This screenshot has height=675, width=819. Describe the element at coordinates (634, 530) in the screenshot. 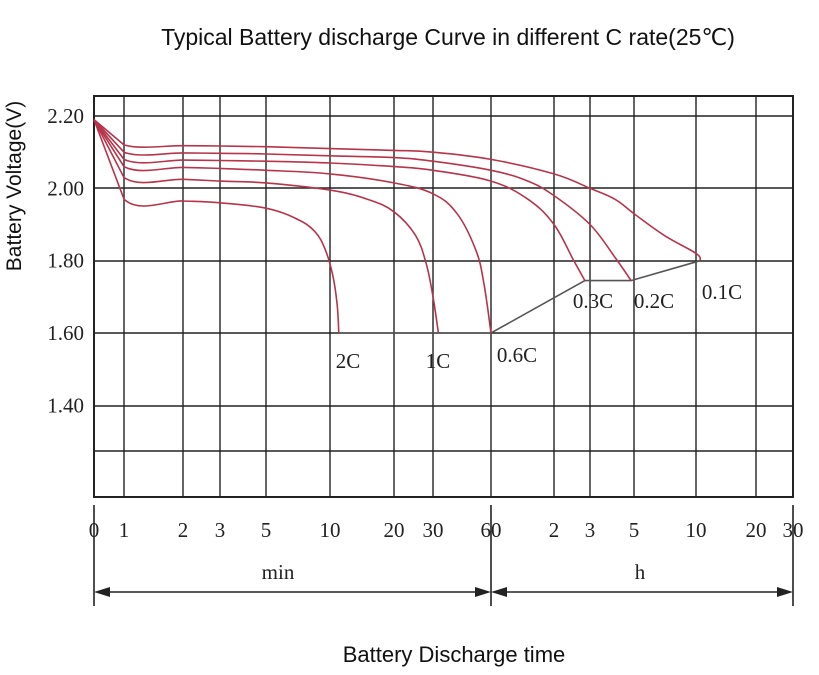

I see `x-tick-label-h: 5` at that location.